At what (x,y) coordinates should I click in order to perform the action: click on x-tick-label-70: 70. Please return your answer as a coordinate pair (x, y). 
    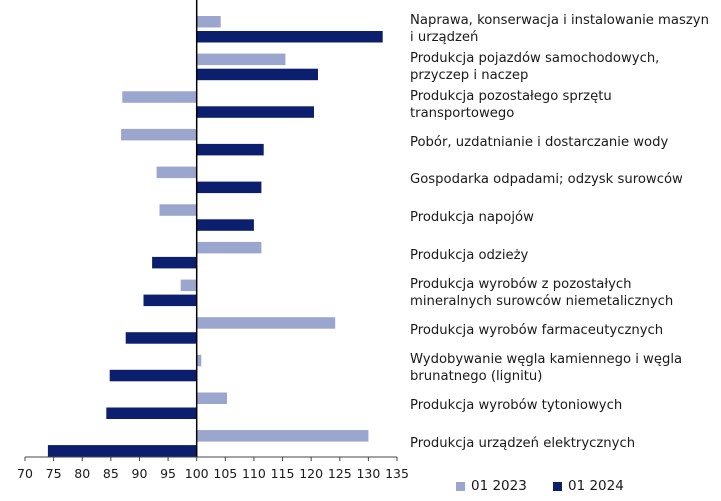
    Looking at the image, I should click on (25, 473).